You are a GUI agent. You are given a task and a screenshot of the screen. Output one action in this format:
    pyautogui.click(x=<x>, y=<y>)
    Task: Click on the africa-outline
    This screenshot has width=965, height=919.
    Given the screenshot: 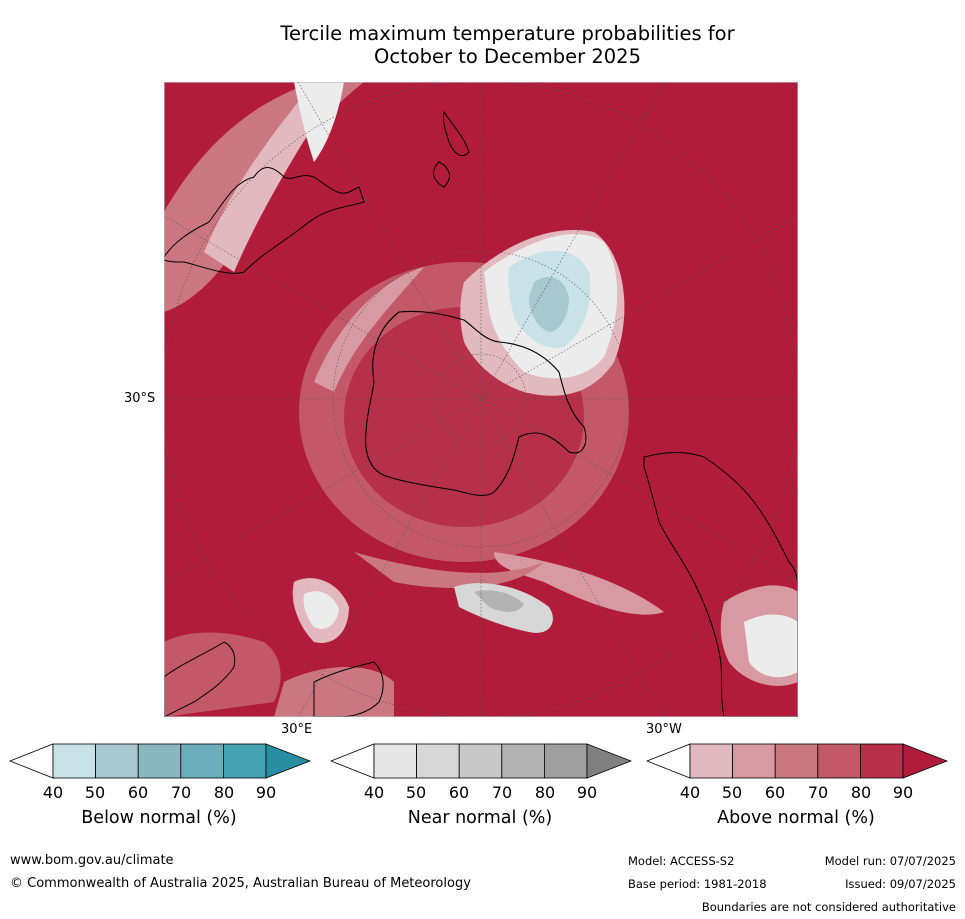 What is the action you would take?
    pyautogui.click(x=274, y=679)
    